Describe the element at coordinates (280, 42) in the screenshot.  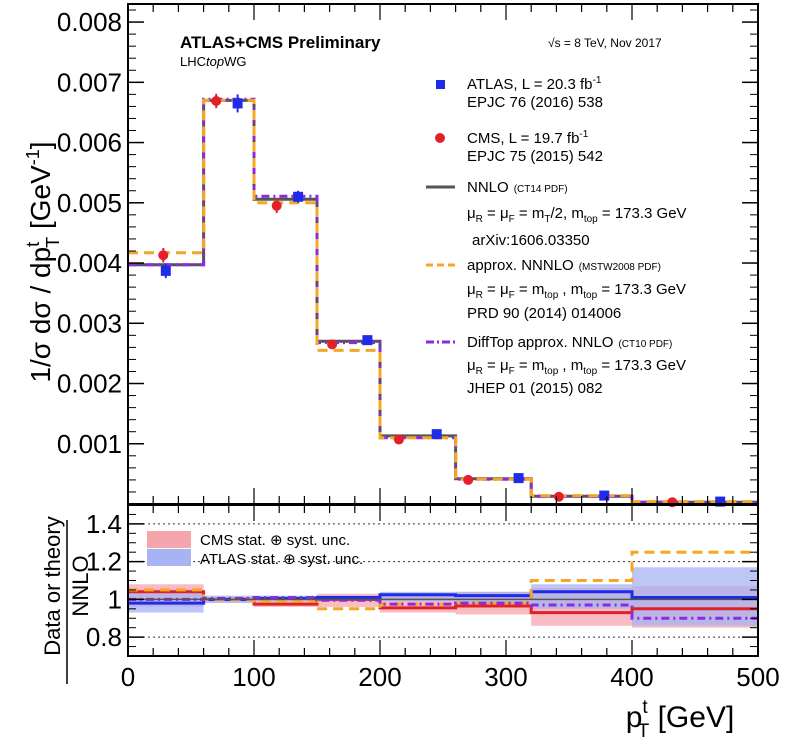
I see `experiment-label: ATLAS+CMS Preliminary` at that location.